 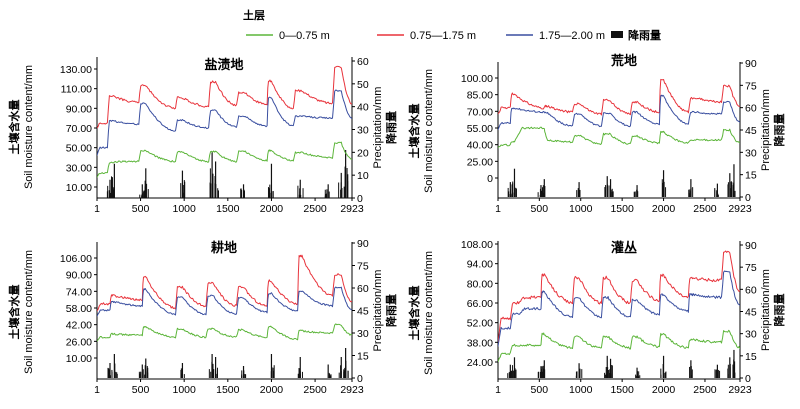 What do you see at coordinates (79, 276) in the screenshot?
I see `y-left-tick-label: 90.00` at bounding box center [79, 276].